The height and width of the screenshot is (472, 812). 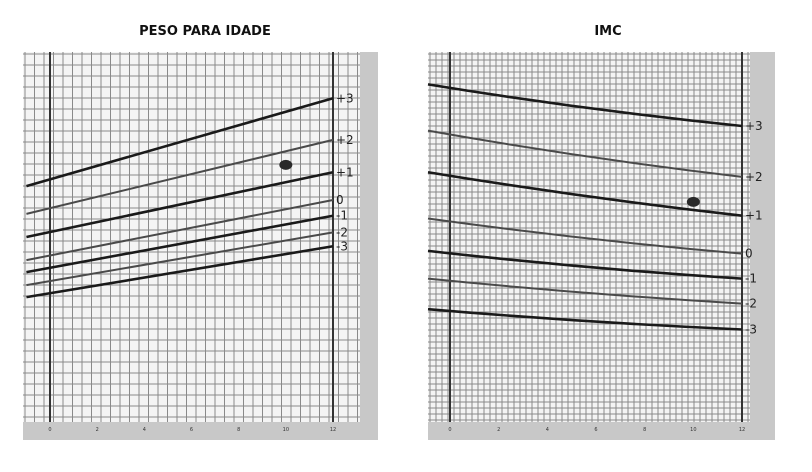 What do you see at coordinates (608, 31) in the screenshot?
I see `chart-title-imc: IMC` at bounding box center [608, 31].